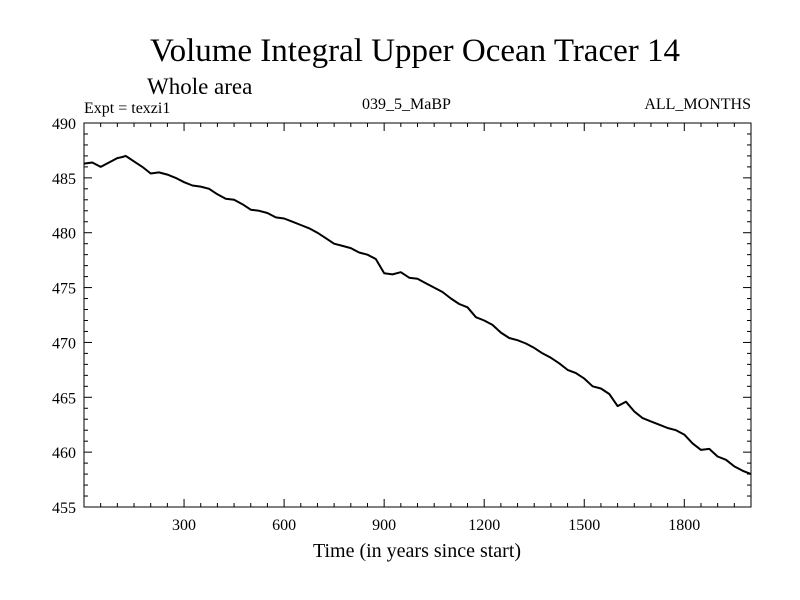 Image resolution: width=800 pixels, height=600 pixels. Describe the element at coordinates (406, 104) in the screenshot. I see `run-label: 039_5_MaBP` at that location.